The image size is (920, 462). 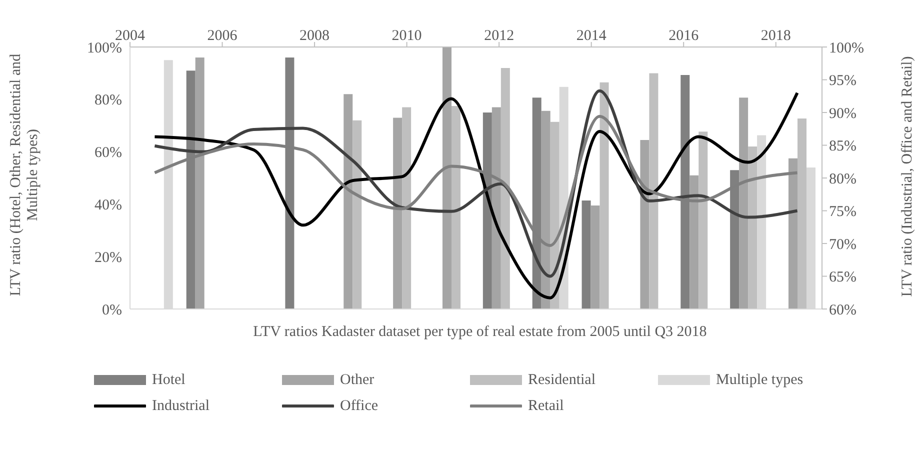 I want to click on legend-label: Industrial, so click(x=181, y=406).